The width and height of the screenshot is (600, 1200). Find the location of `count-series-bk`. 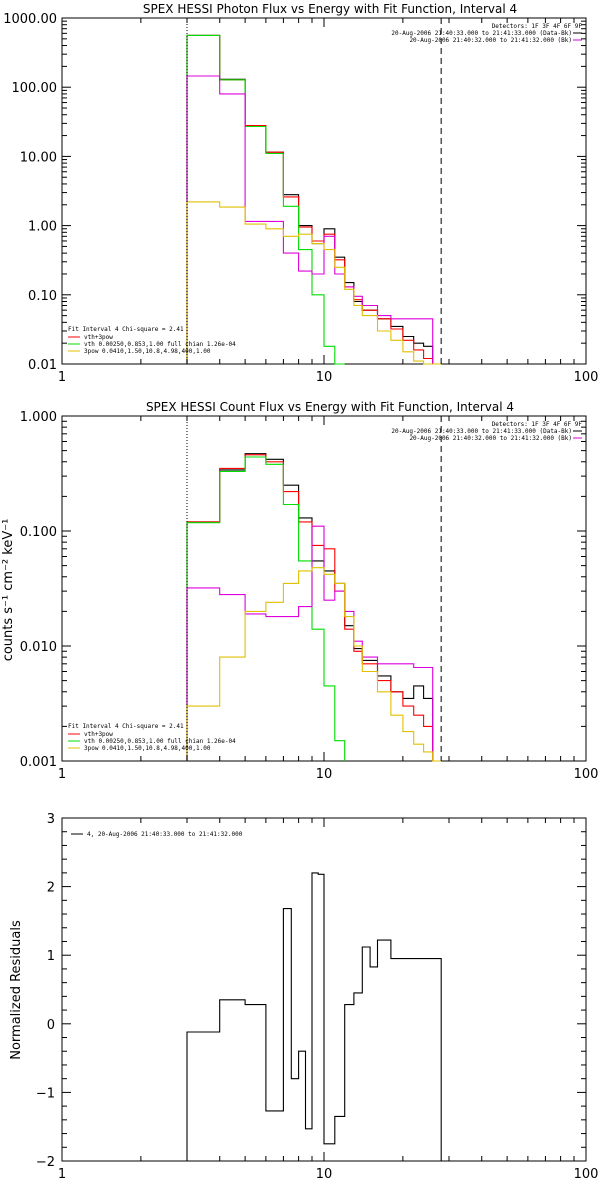

count-series-bk is located at coordinates (314, 643).